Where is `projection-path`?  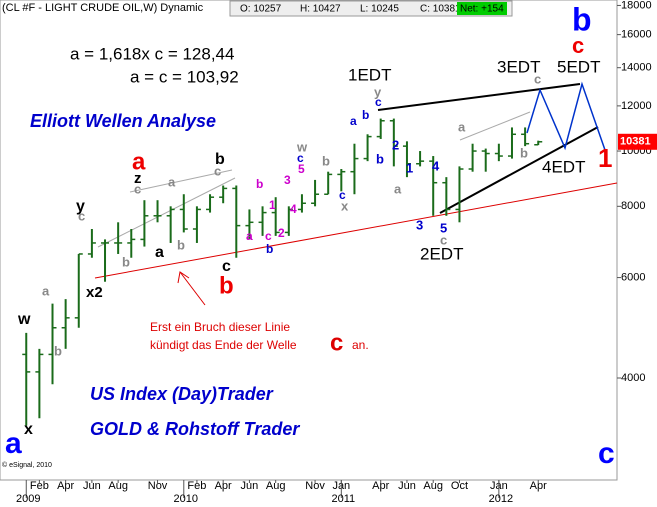 projection-path is located at coordinates (566, 116).